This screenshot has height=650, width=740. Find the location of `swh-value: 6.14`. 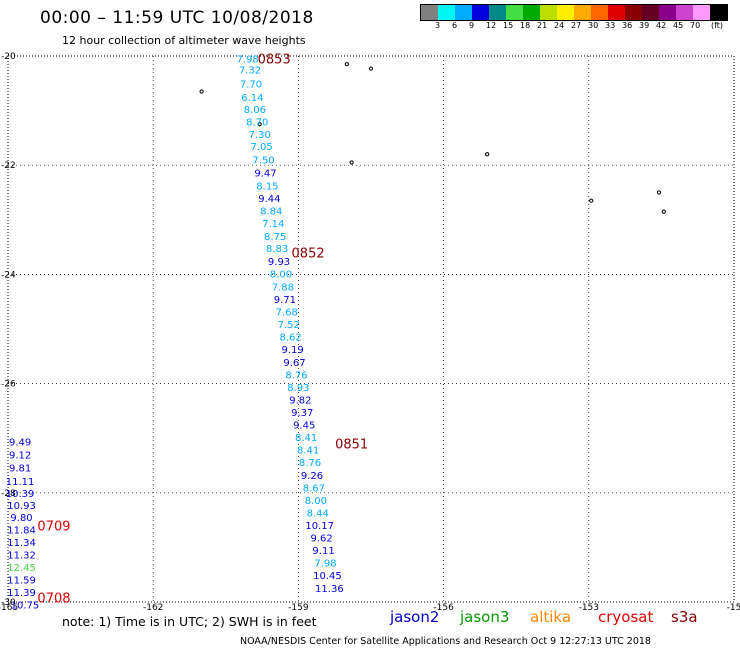

swh-value: 6.14 is located at coordinates (252, 98).